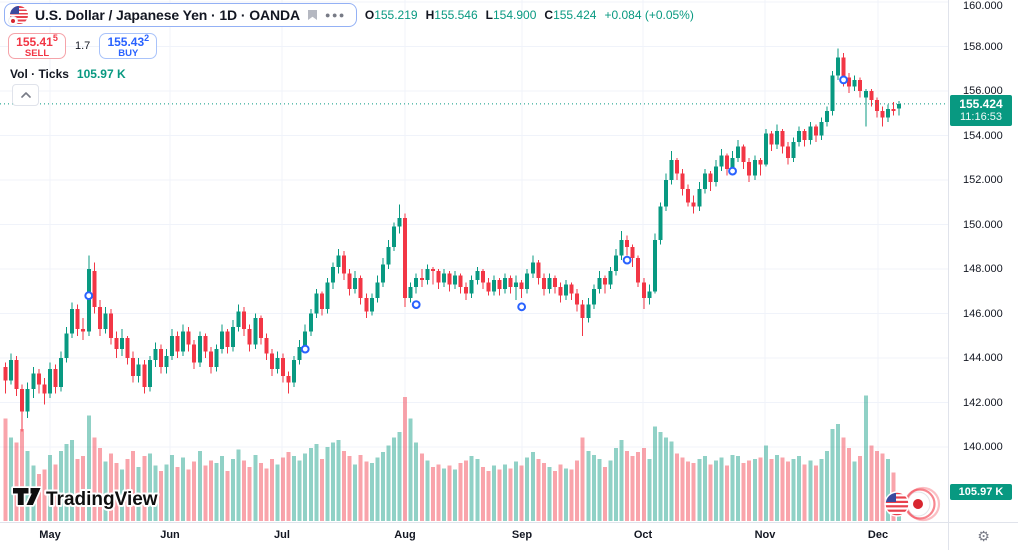  Describe the element at coordinates (83, 46) in the screenshot. I see `spread-value: 1.7` at that location.